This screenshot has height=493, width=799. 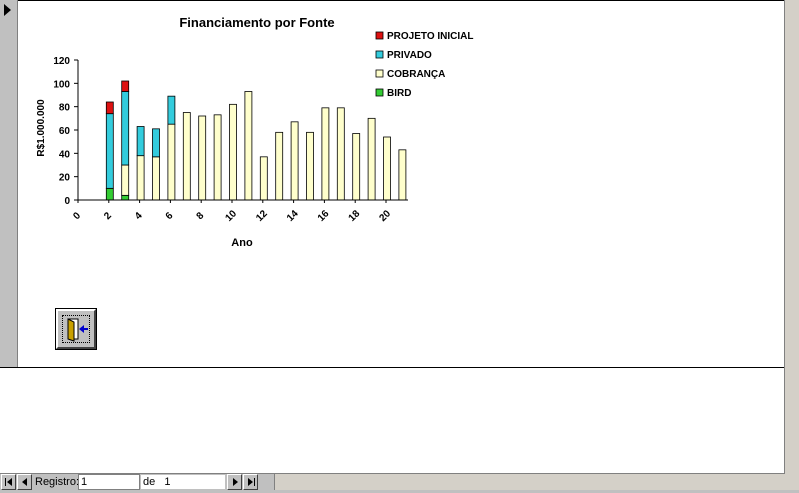 I want to click on horizontal-scrollbar, so click(x=529, y=482).